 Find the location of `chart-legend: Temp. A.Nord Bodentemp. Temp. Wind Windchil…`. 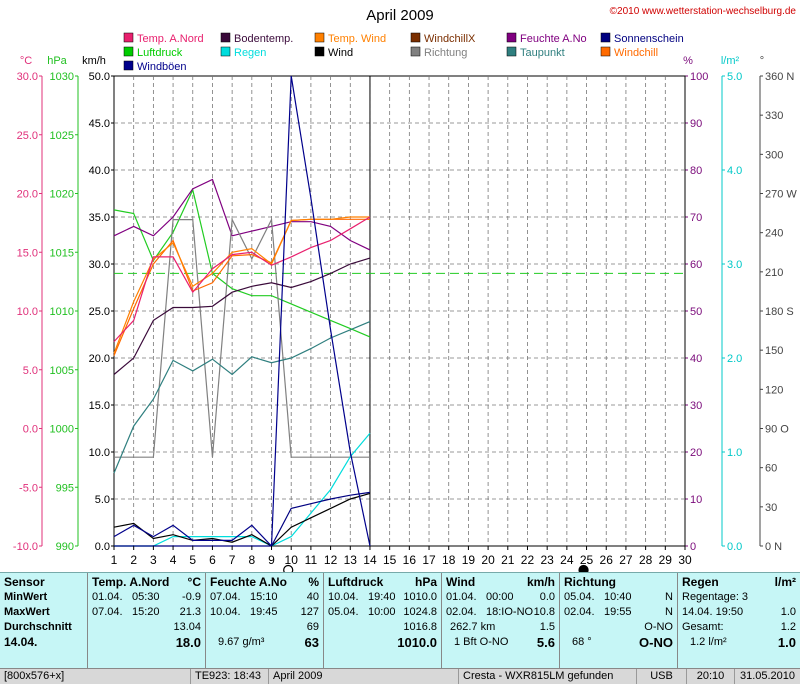

chart-legend: Temp. A.Nord Bodentemp. Temp. Wind Windchil… is located at coordinates (403, 52).